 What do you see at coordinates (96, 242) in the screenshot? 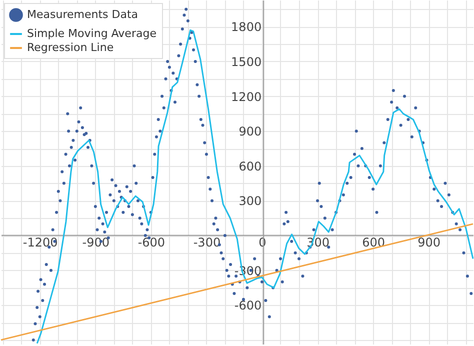
I see `x-tick-label: -900` at bounding box center [96, 242].